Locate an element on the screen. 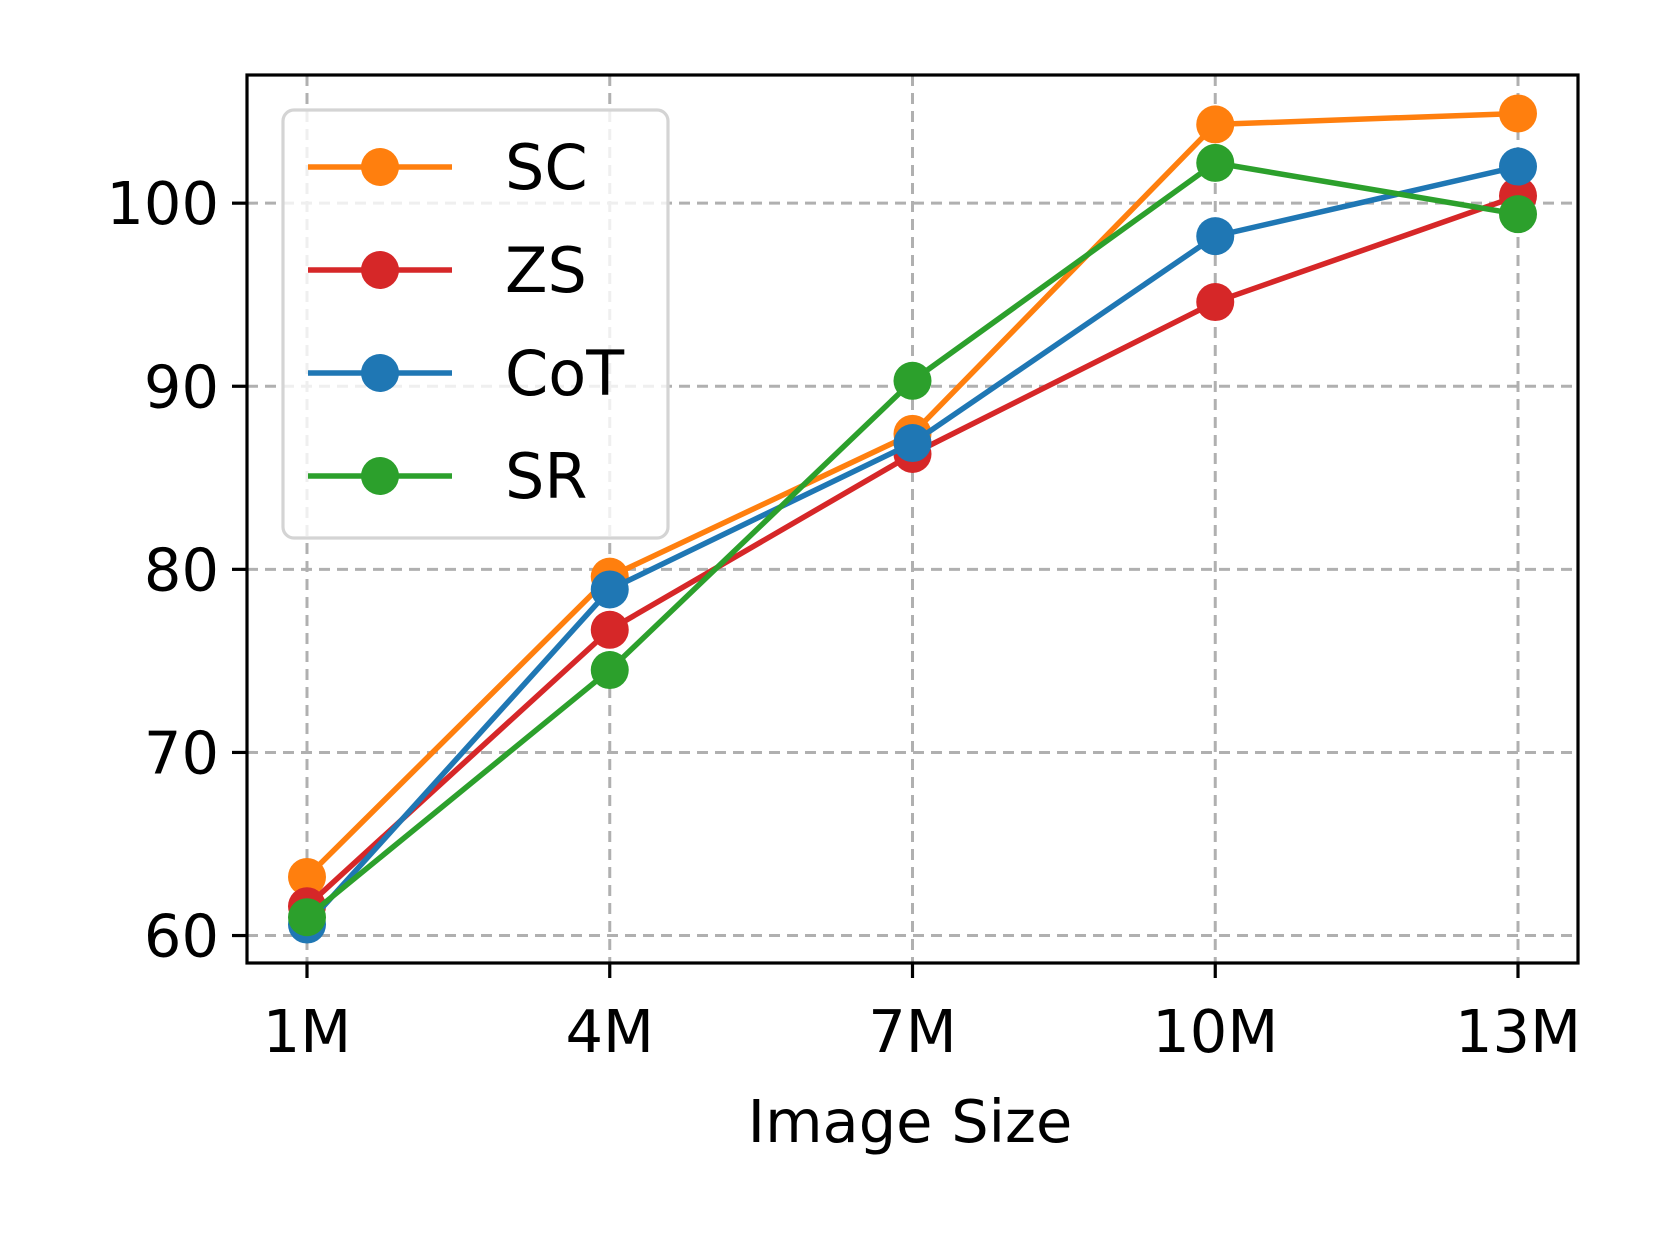  legend-label-zs: ZS is located at coordinates (546, 270).